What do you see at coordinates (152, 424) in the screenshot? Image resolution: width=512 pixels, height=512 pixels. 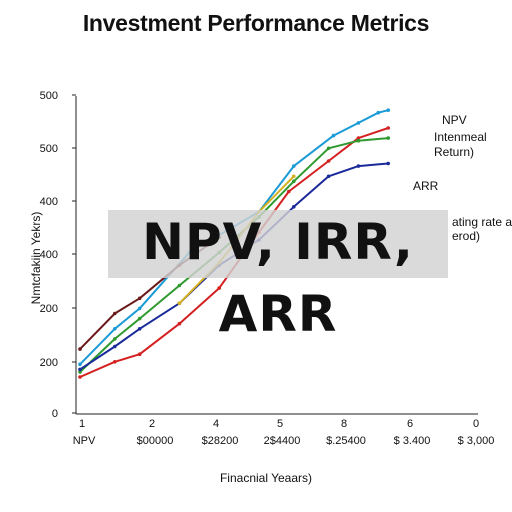 I see `x-tick-label: 2` at bounding box center [152, 424].